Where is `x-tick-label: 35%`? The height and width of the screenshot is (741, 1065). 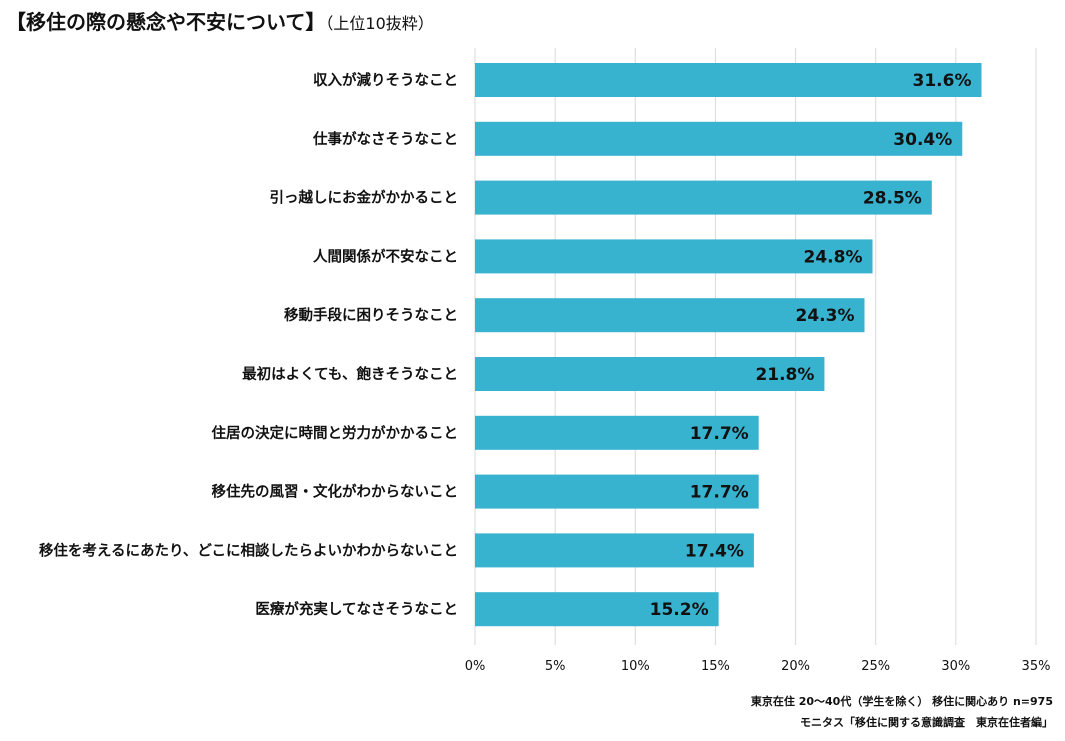
x-tick-label: 35% is located at coordinates (1036, 666).